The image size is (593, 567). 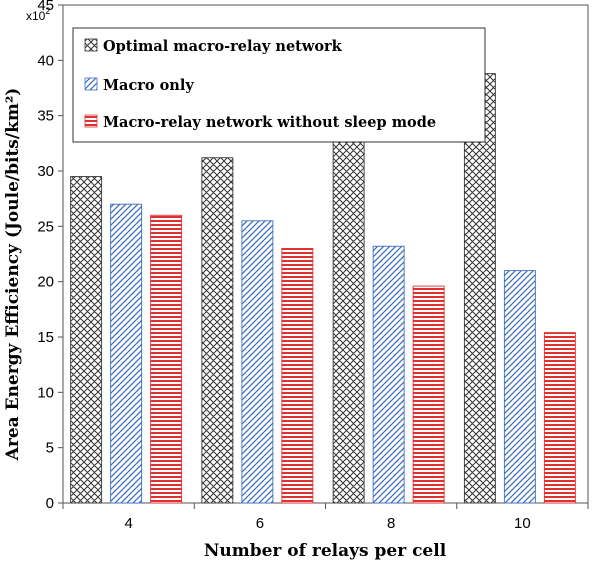 What do you see at coordinates (13, 275) in the screenshot?
I see `y-axis-title: Area Energy Efficiency (Joule/bits/km²)` at bounding box center [13, 275].